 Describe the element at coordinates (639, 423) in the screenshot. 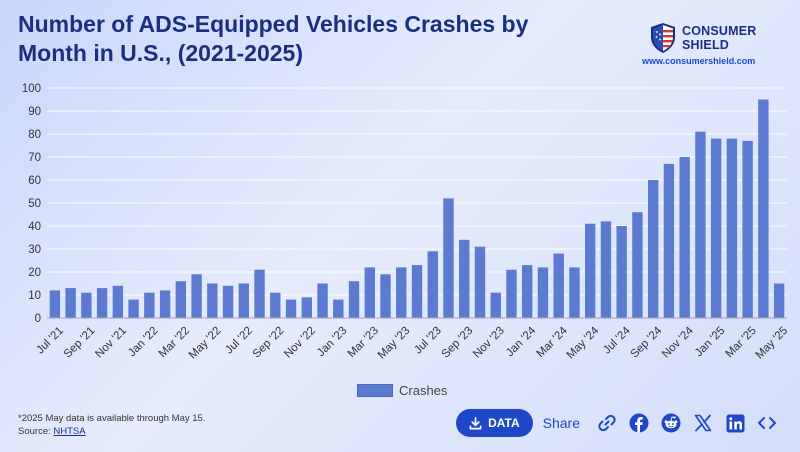

I see `facebook-share-button` at that location.